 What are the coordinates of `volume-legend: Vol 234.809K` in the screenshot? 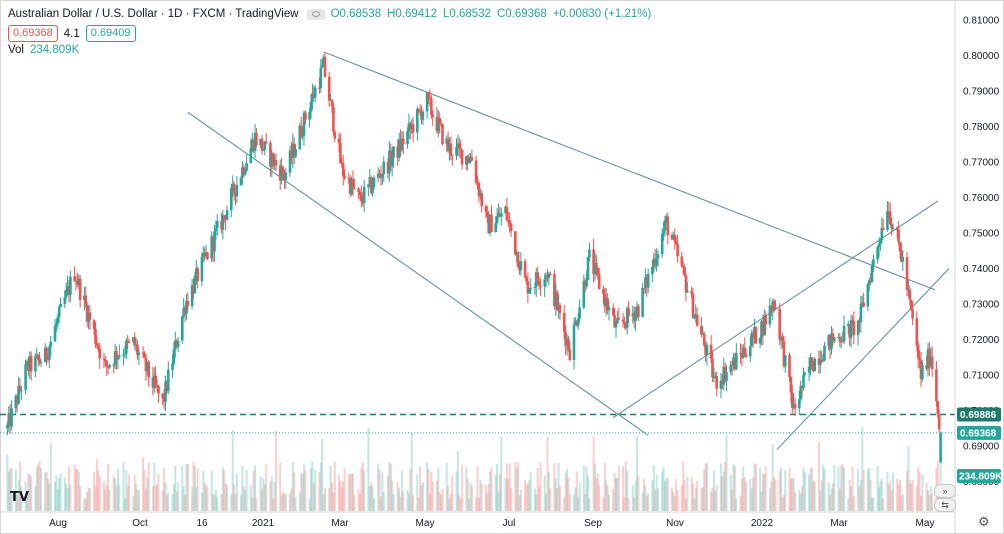 It's located at (46, 50).